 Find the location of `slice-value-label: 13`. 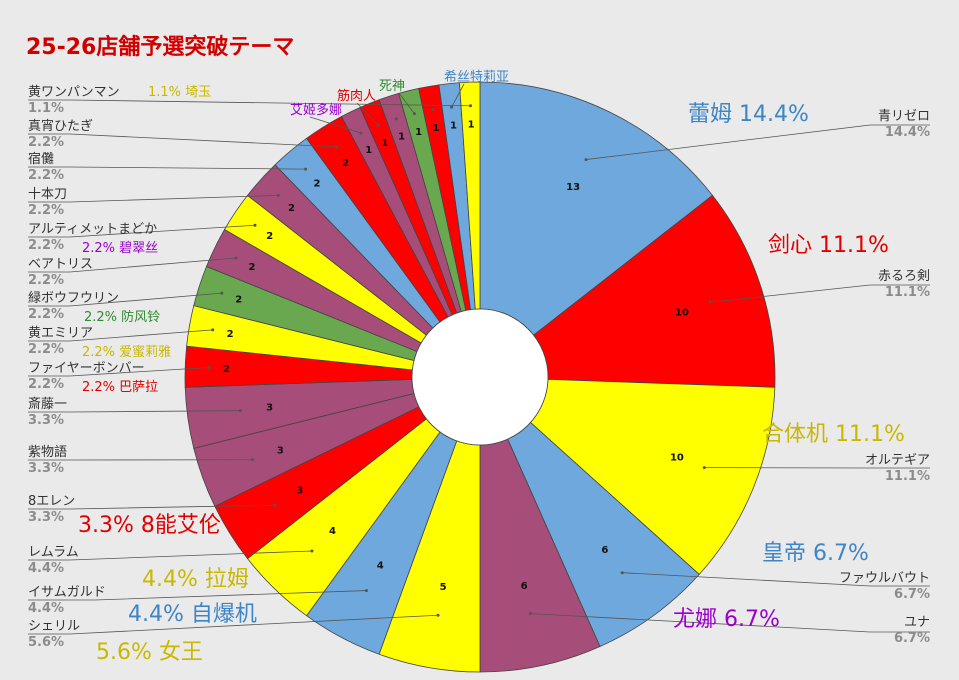

slice-value-label: 13 is located at coordinates (573, 187).